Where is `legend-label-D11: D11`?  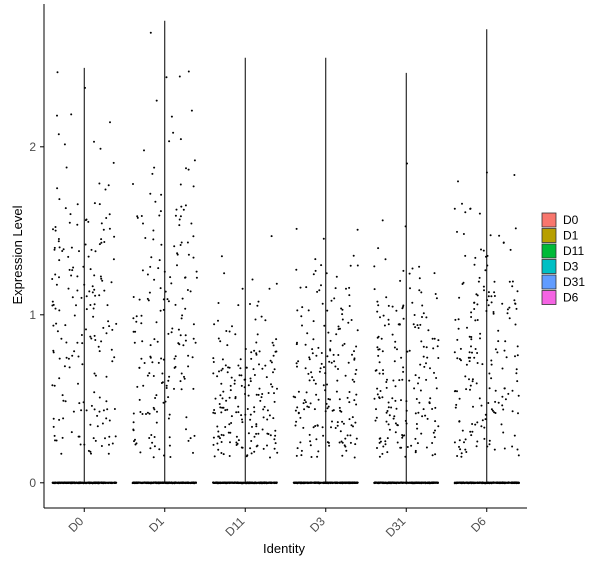 legend-label-D11: D11 is located at coordinates (573, 251).